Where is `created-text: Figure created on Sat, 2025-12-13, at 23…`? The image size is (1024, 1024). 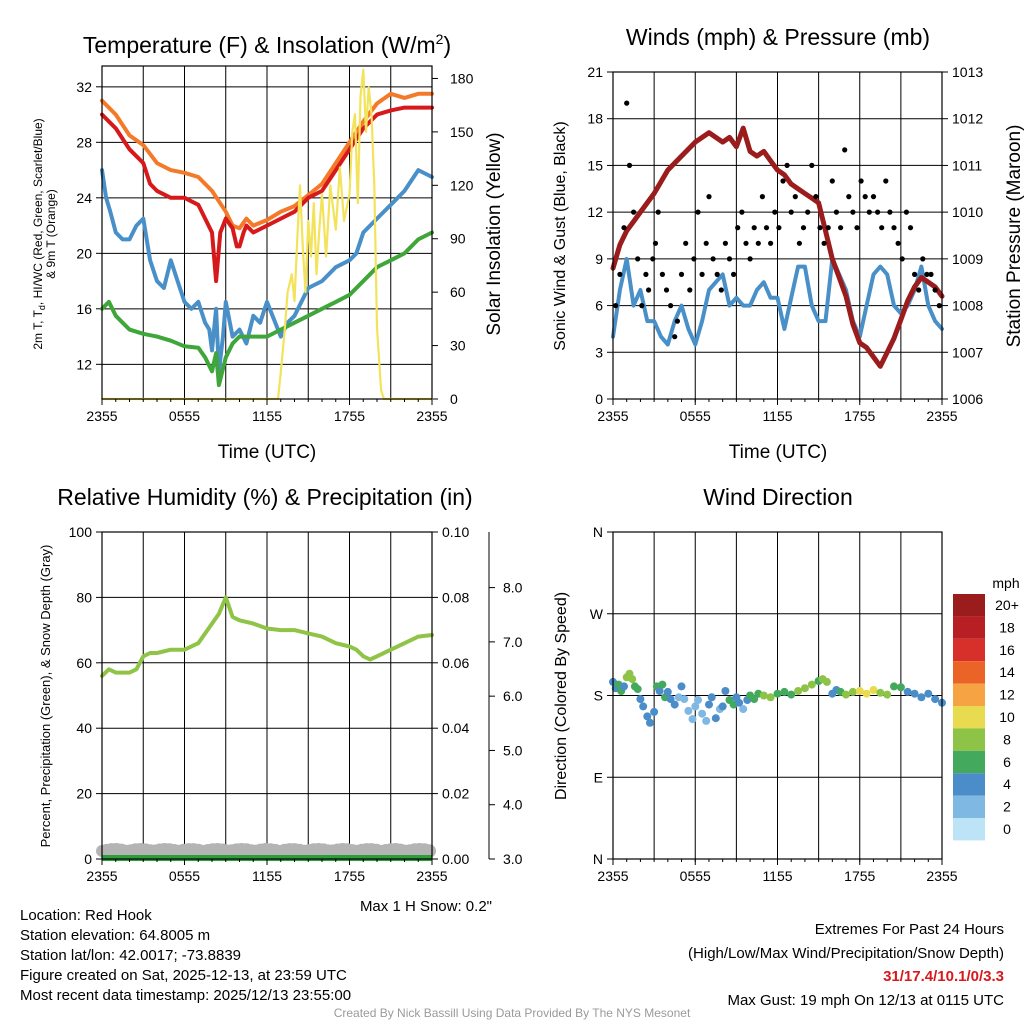
created-text: Figure created on Sat, 2025-12-13, at 23… is located at coordinates (183, 975).